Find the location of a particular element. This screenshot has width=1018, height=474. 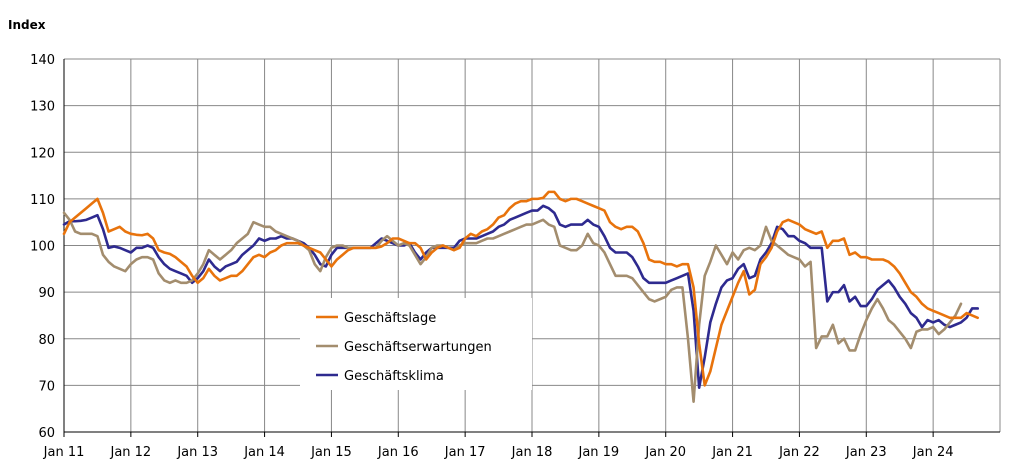

legend-label: Geschäftsklima is located at coordinates (394, 376).